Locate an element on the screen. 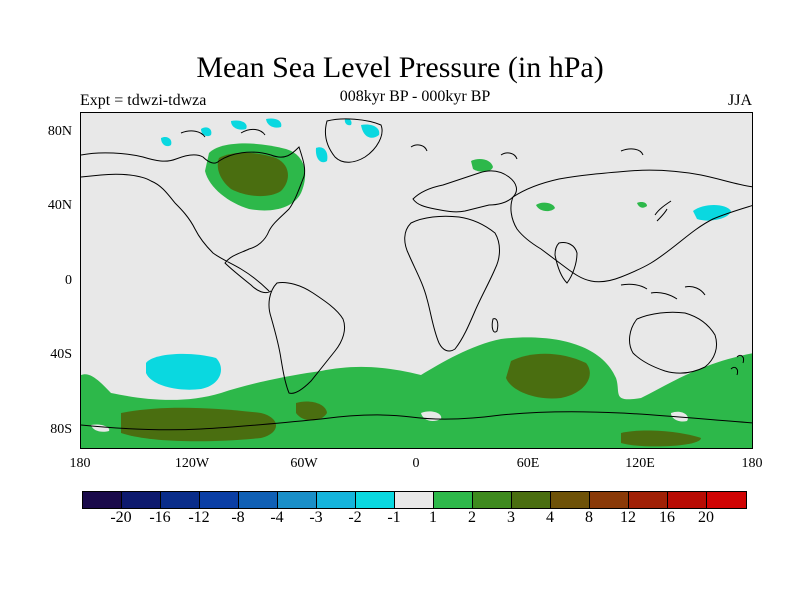  colorbar-label: 20 is located at coordinates (706, 517).